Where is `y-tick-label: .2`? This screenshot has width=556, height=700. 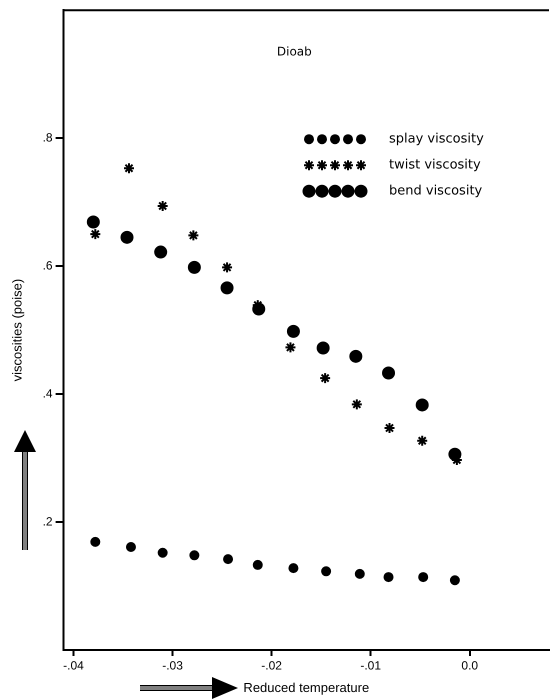
y-tick-label: .2 is located at coordinates (47, 521).